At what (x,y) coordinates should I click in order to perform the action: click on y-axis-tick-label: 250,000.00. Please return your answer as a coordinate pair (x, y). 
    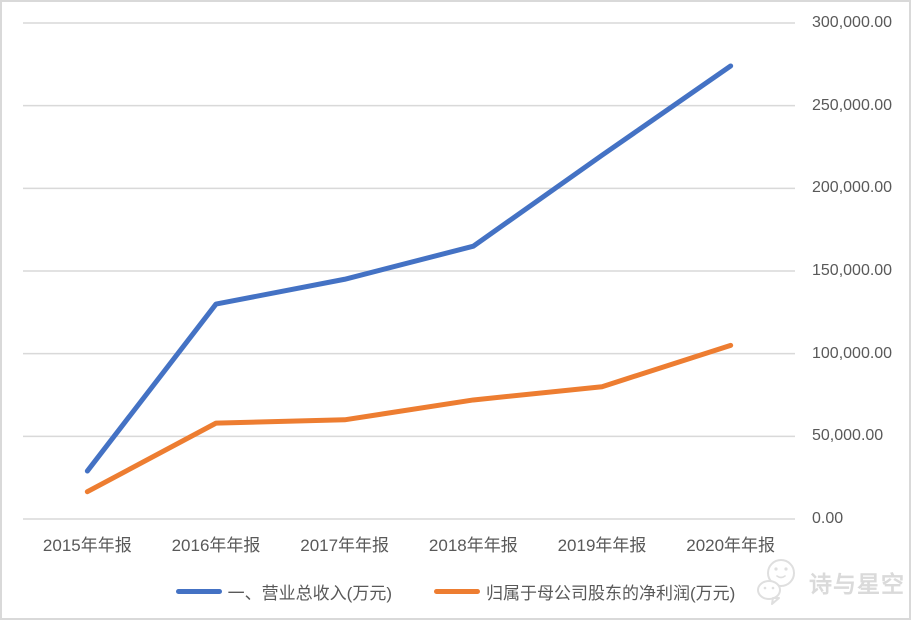
    Looking at the image, I should click on (852, 105).